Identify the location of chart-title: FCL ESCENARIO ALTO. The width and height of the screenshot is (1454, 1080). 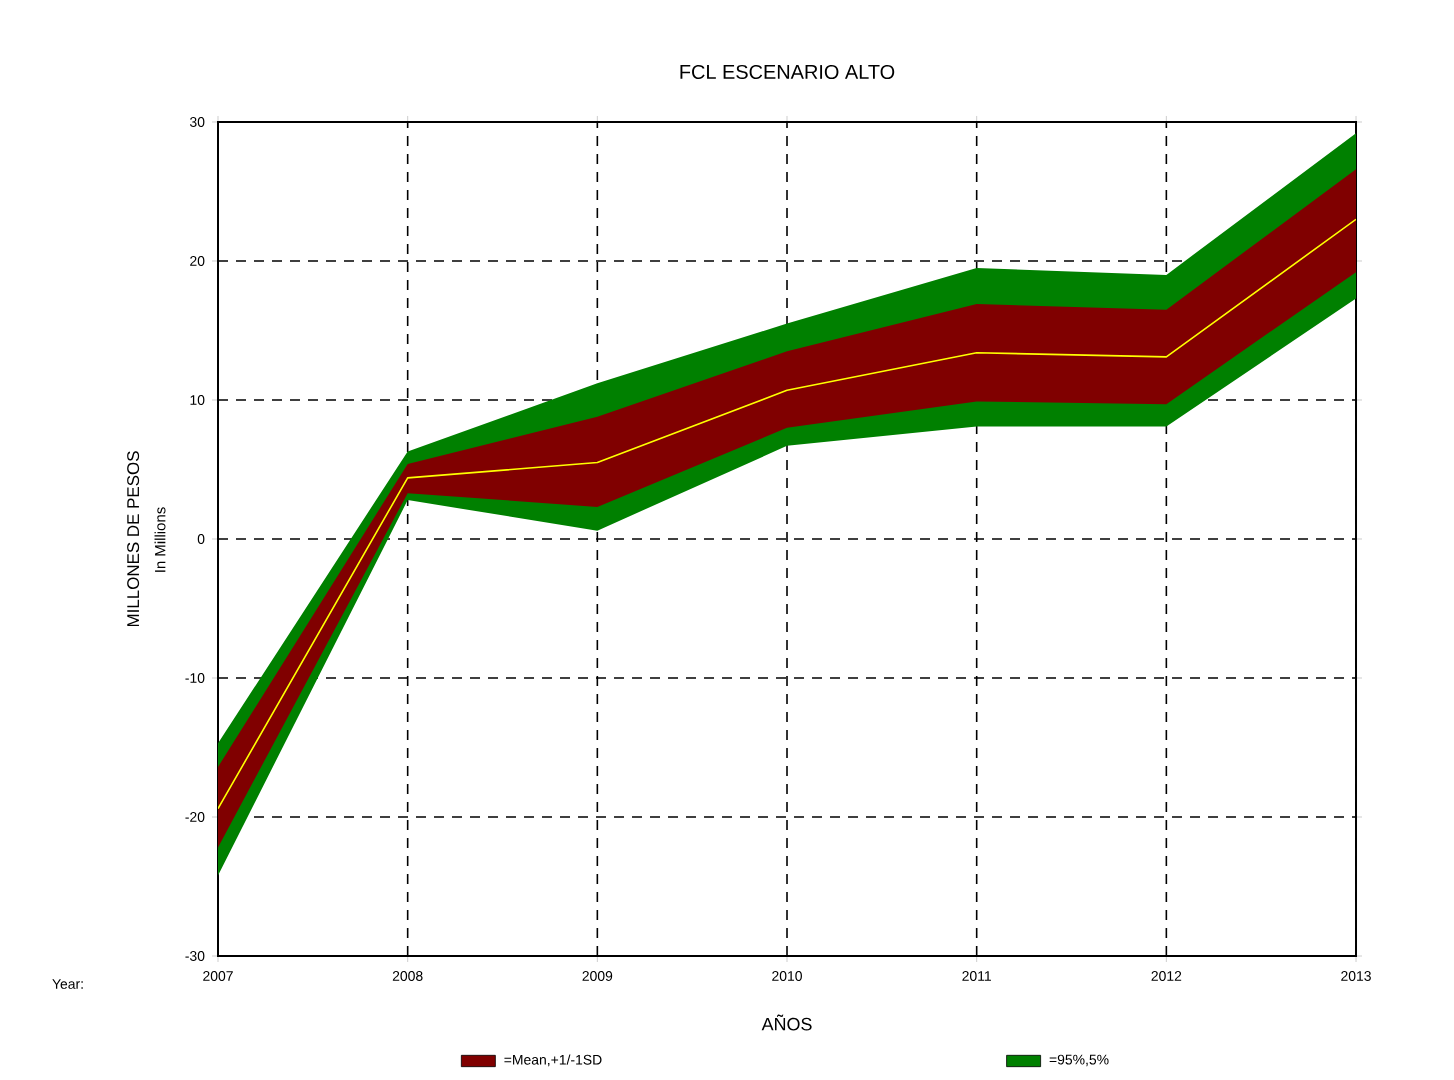
(787, 71).